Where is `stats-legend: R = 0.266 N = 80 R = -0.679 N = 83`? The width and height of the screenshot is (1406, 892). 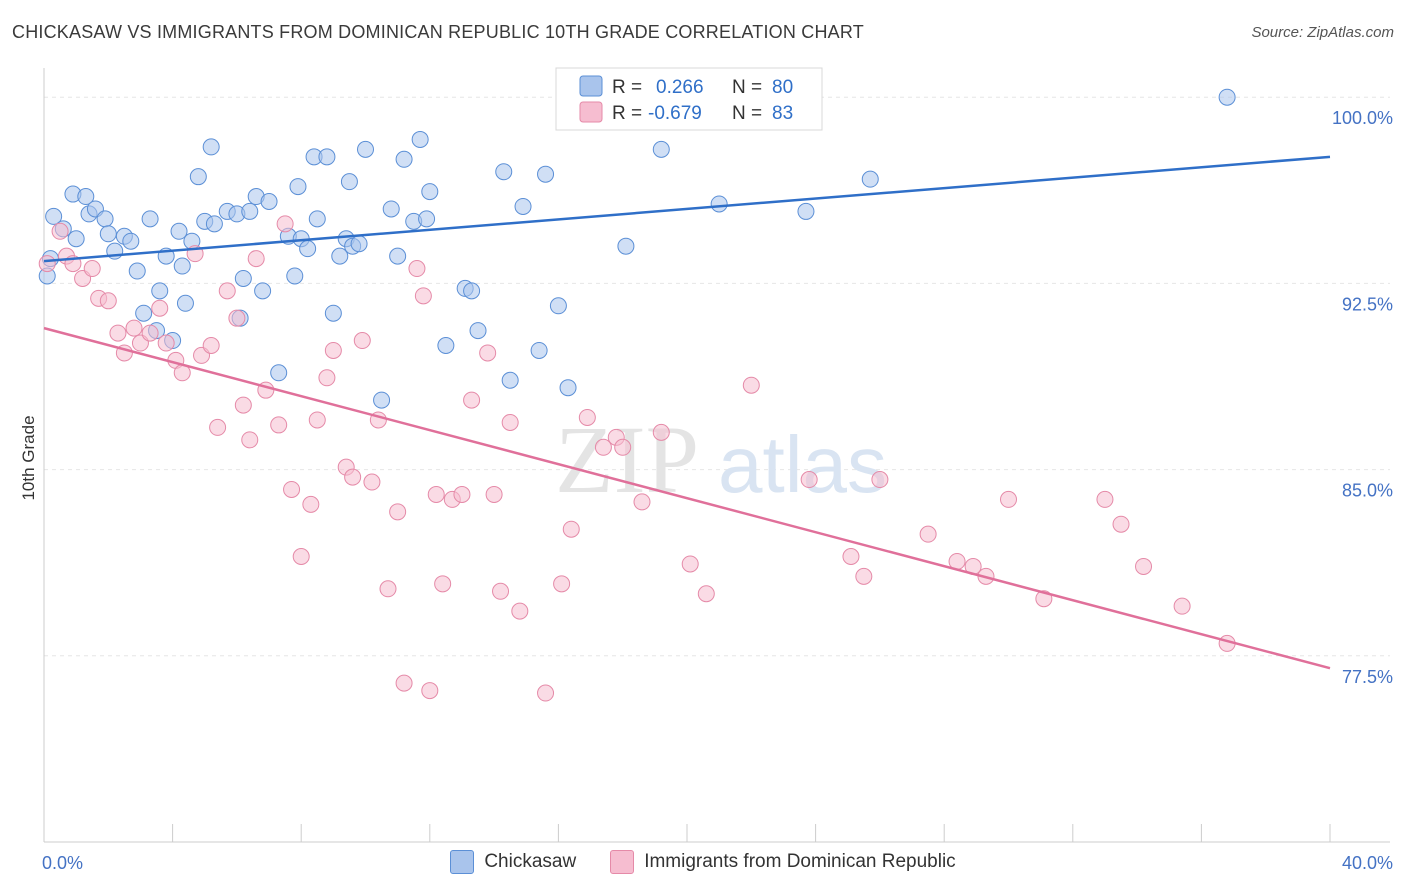 stats-legend: R = 0.266 N = 80 R = -0.679 N = 83 is located at coordinates (689, 99).